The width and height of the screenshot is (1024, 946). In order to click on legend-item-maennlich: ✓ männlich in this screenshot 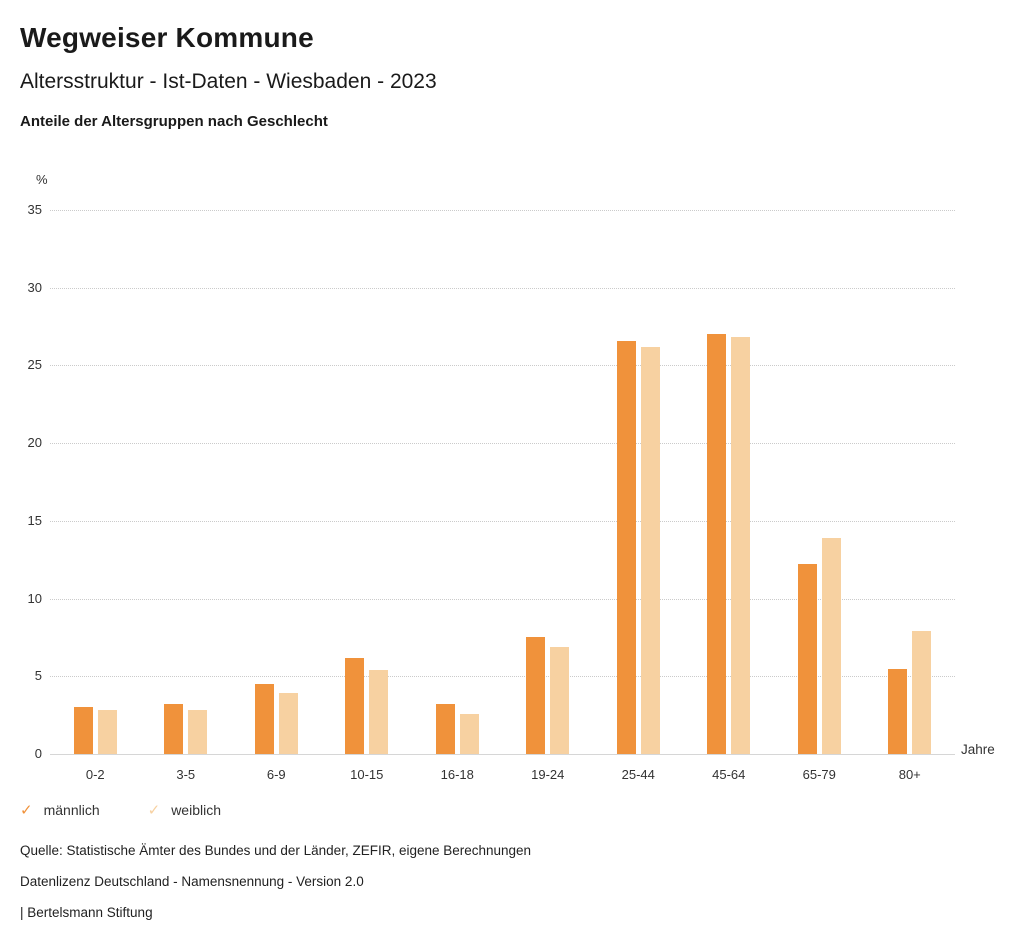, I will do `click(60, 810)`.